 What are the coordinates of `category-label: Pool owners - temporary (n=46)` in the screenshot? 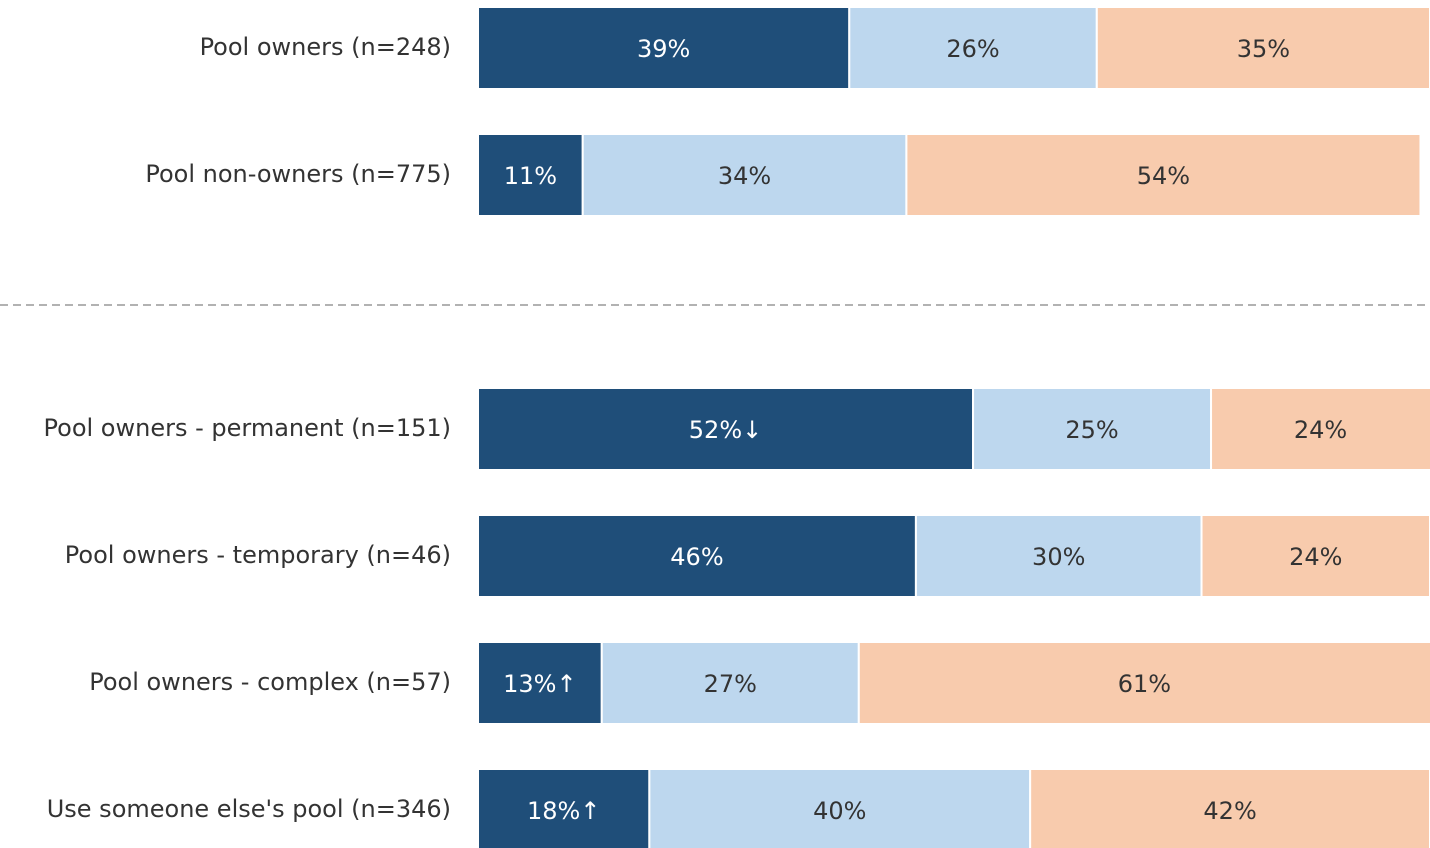 It's located at (258, 555).